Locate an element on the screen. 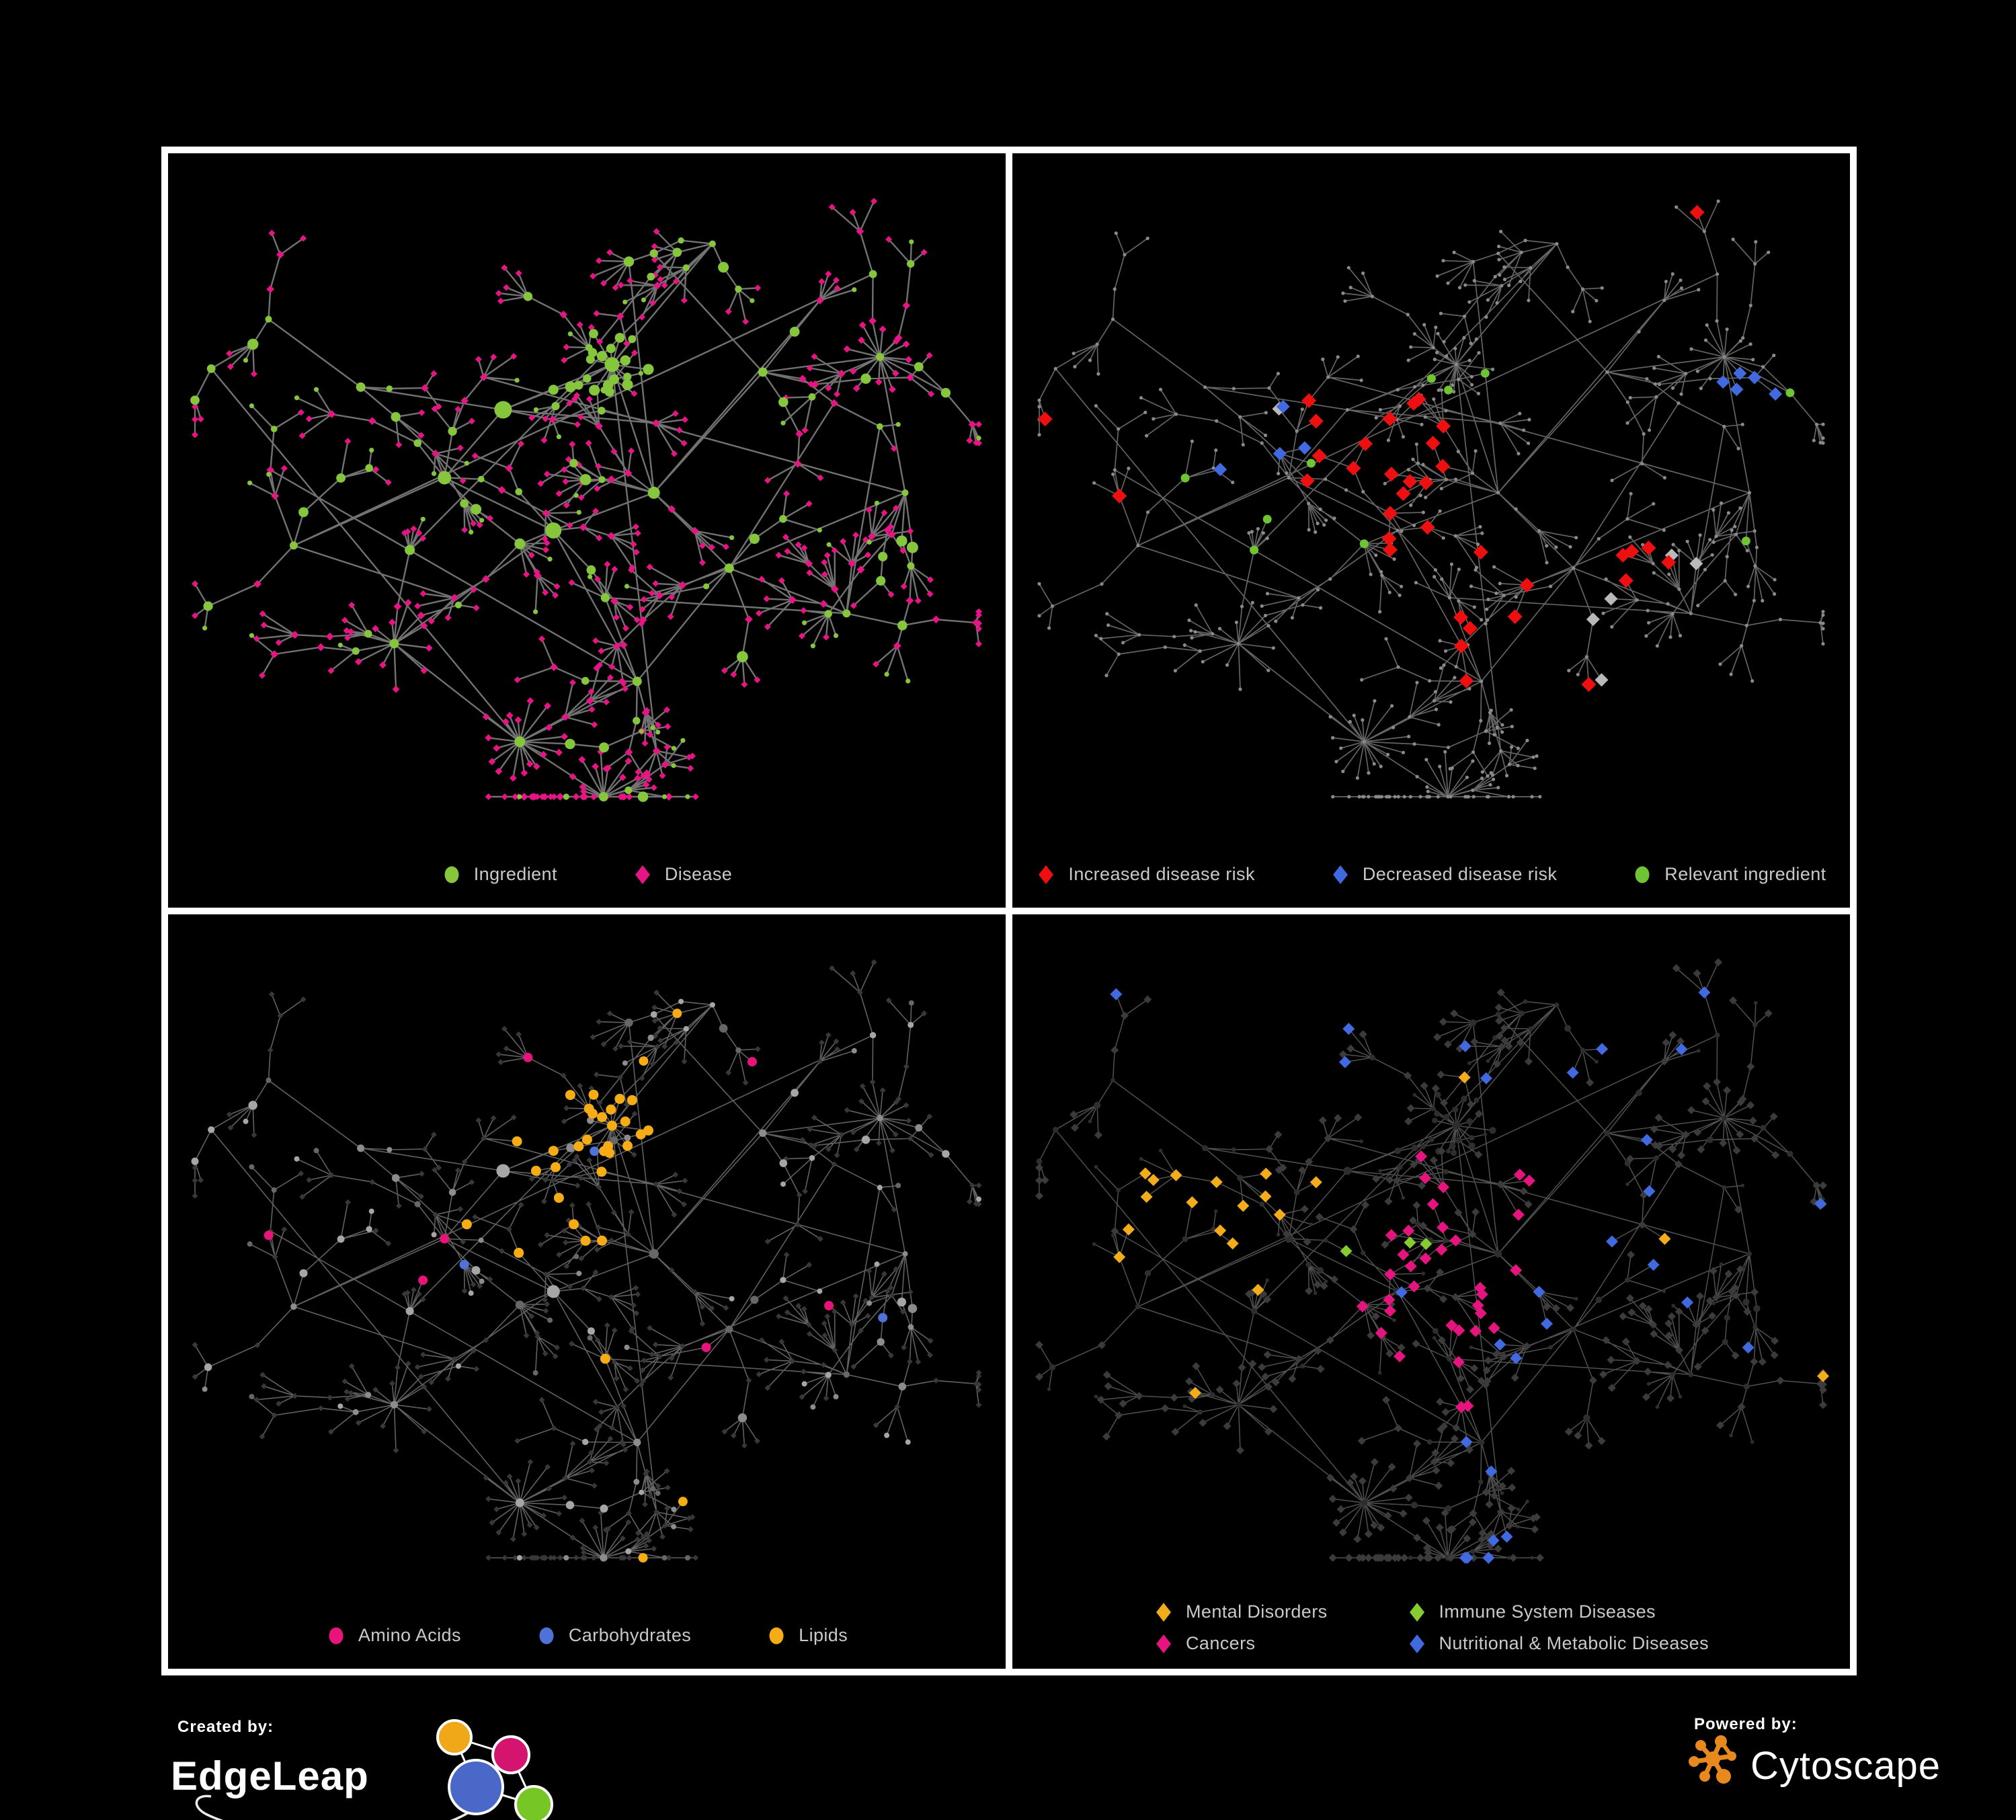  legend-nutrient-classes: Amino Acids Carbohydrates Lipids is located at coordinates (587, 1635).